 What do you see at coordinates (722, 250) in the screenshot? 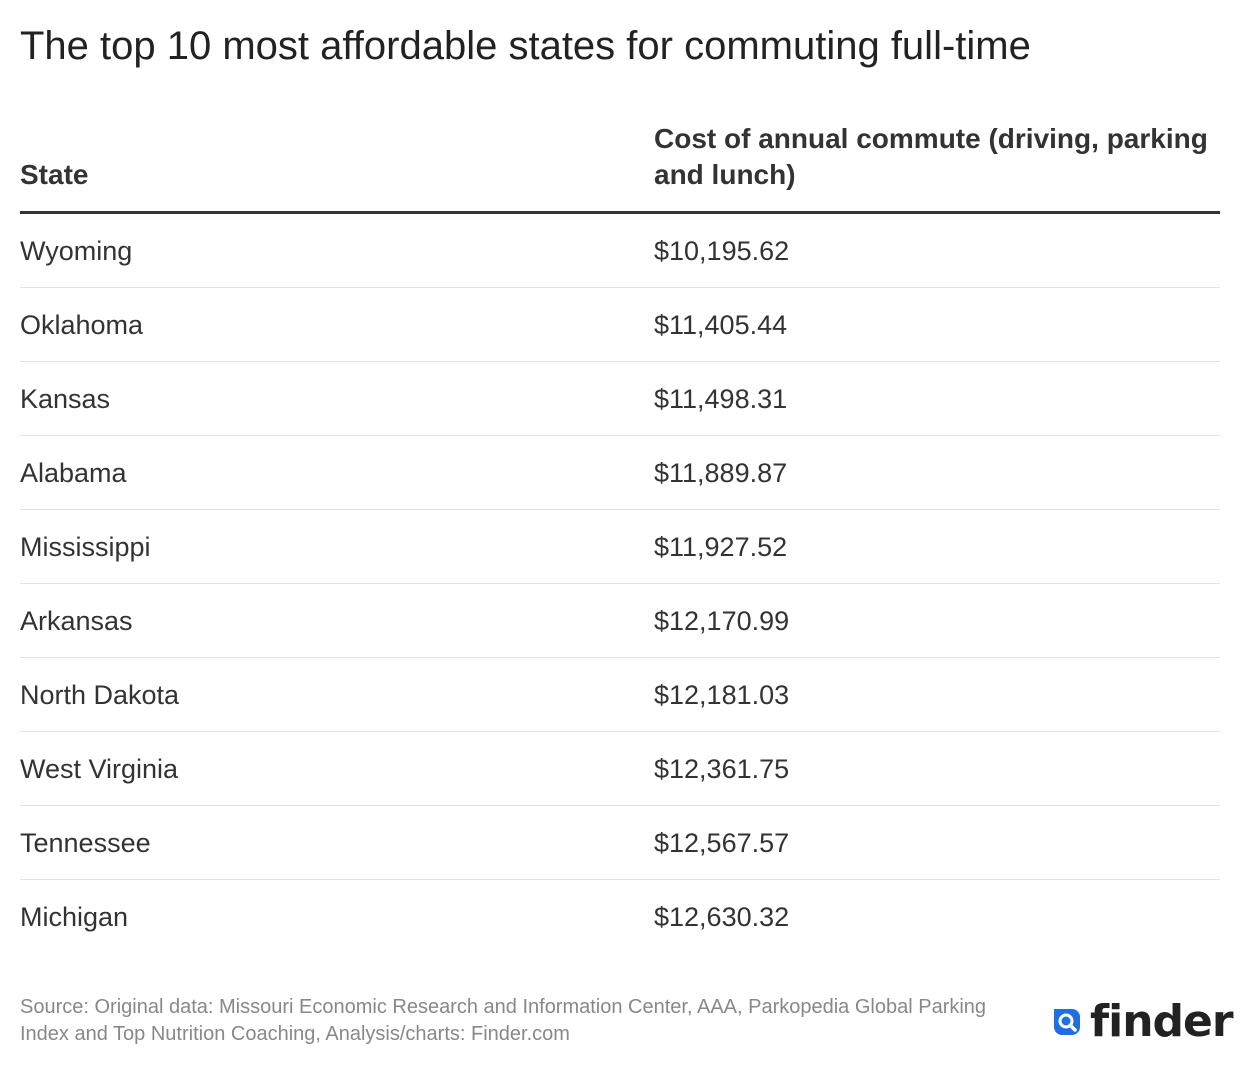
I see `cell-cost: $10,195.62` at bounding box center [722, 250].